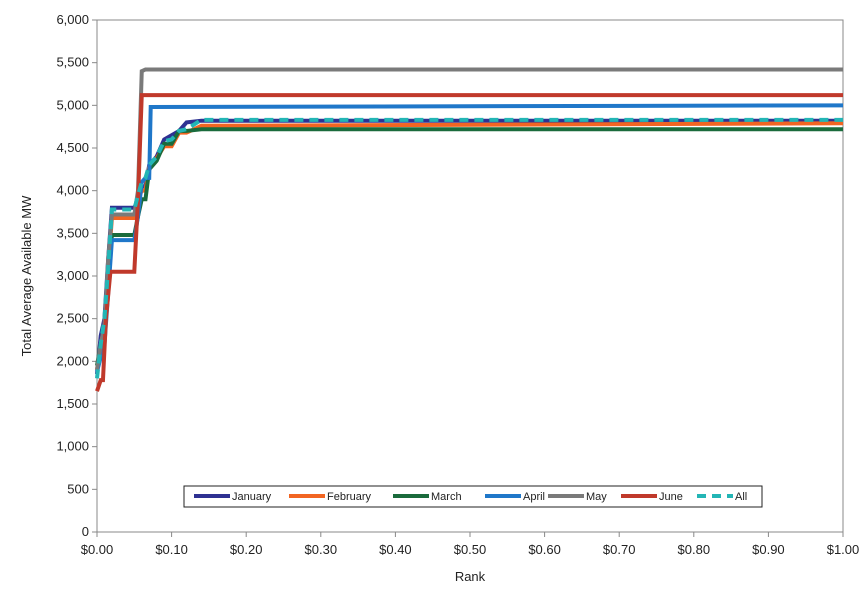 This screenshot has width=863, height=592. Describe the element at coordinates (619, 549) in the screenshot. I see `x-tick-label: $0.70` at that location.